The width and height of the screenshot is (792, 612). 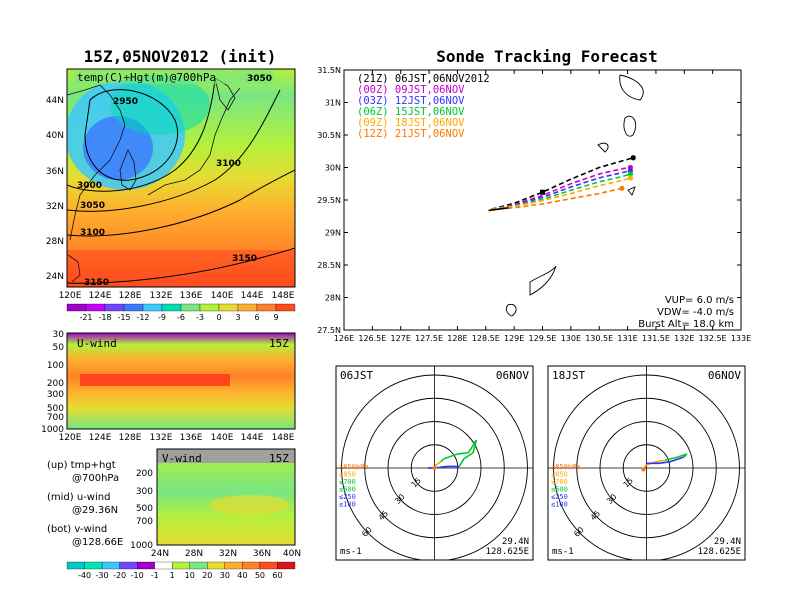 What do you see at coordinates (486, 338) in the screenshot?
I see `x-tick-label: 128.5E` at bounding box center [486, 338].